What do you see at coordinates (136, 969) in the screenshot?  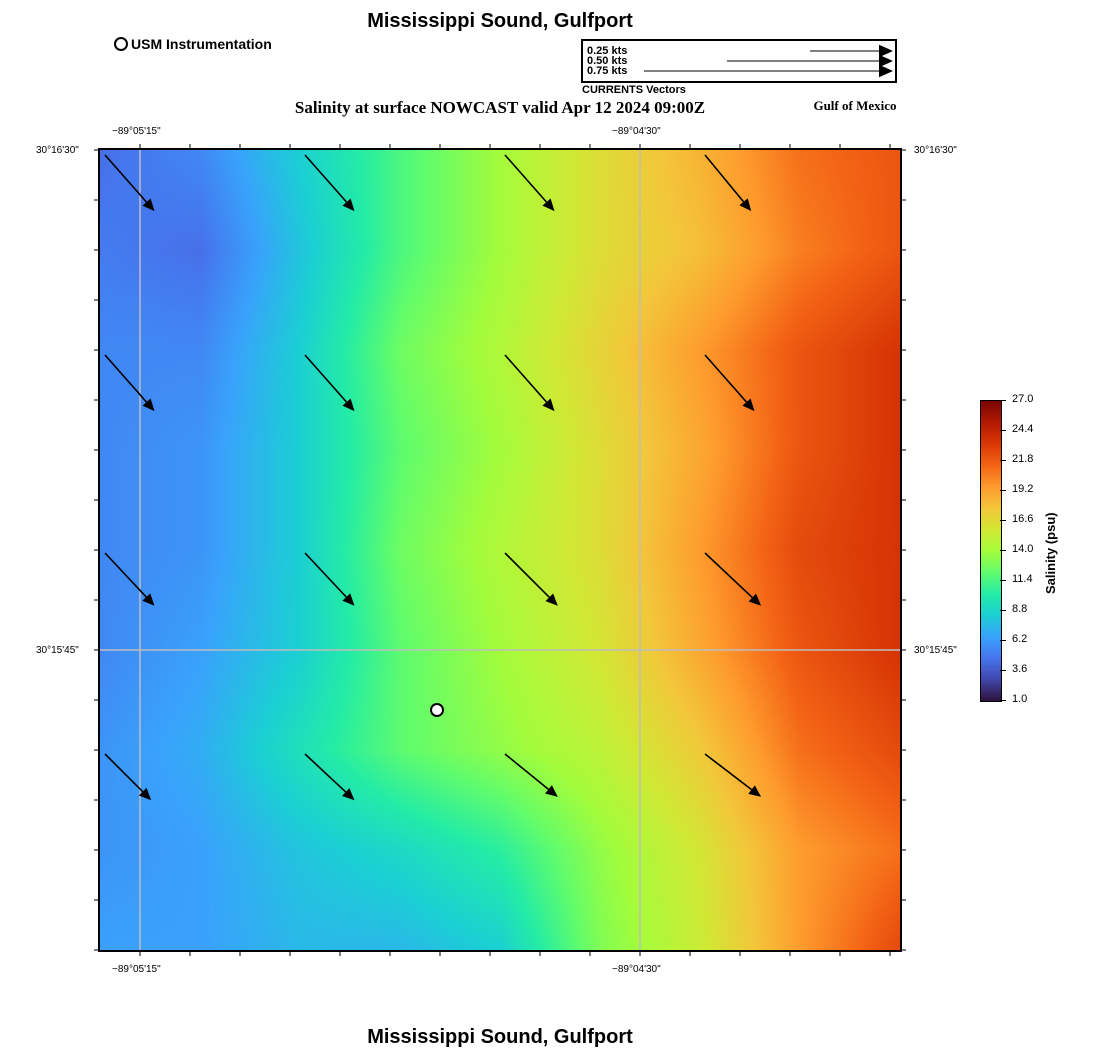 I see `lon-label-bottom-1: −89°05'15"` at bounding box center [136, 969].